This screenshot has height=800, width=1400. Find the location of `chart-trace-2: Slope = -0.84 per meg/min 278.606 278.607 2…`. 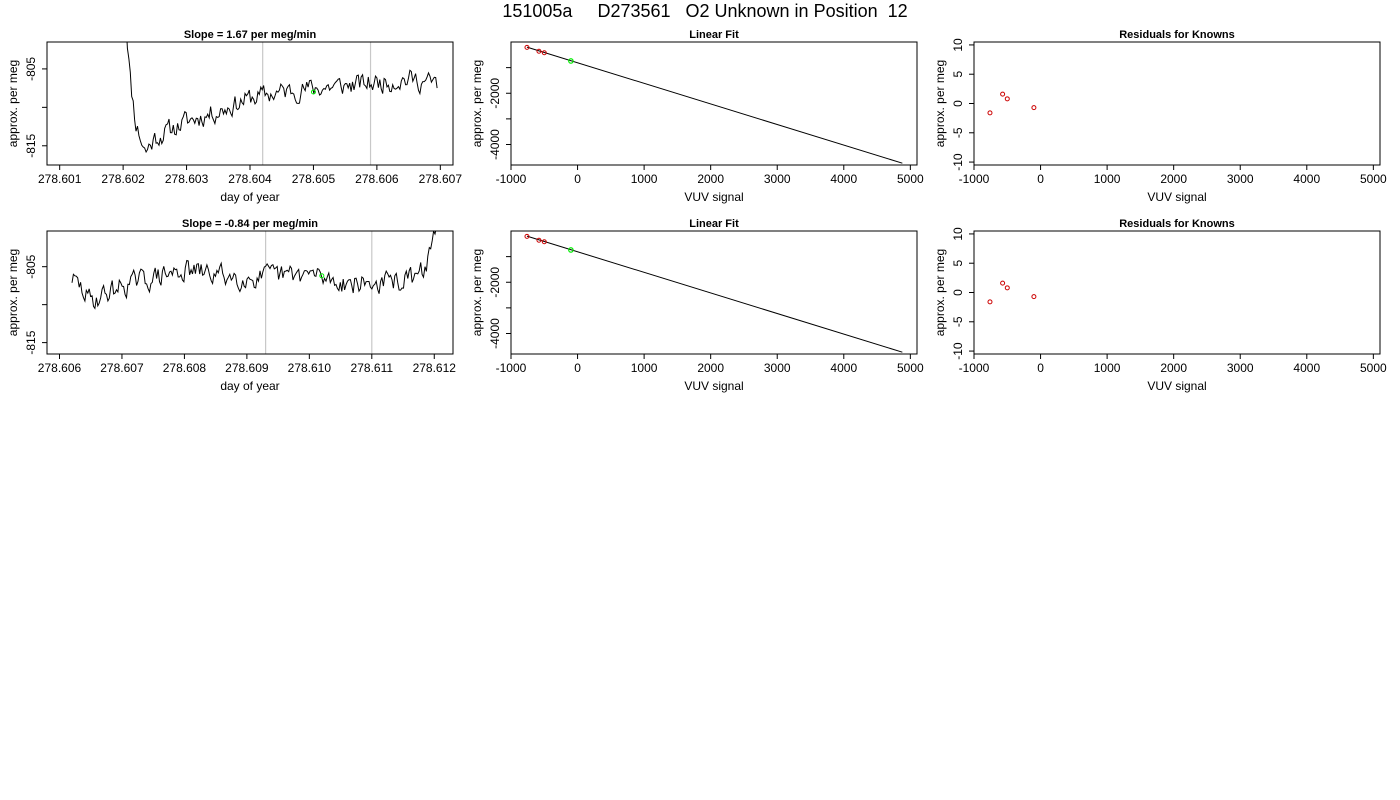

chart-trace-2: Slope = -0.84 per meg/min 278.606 278.607 2… is located at coordinates (231, 305).